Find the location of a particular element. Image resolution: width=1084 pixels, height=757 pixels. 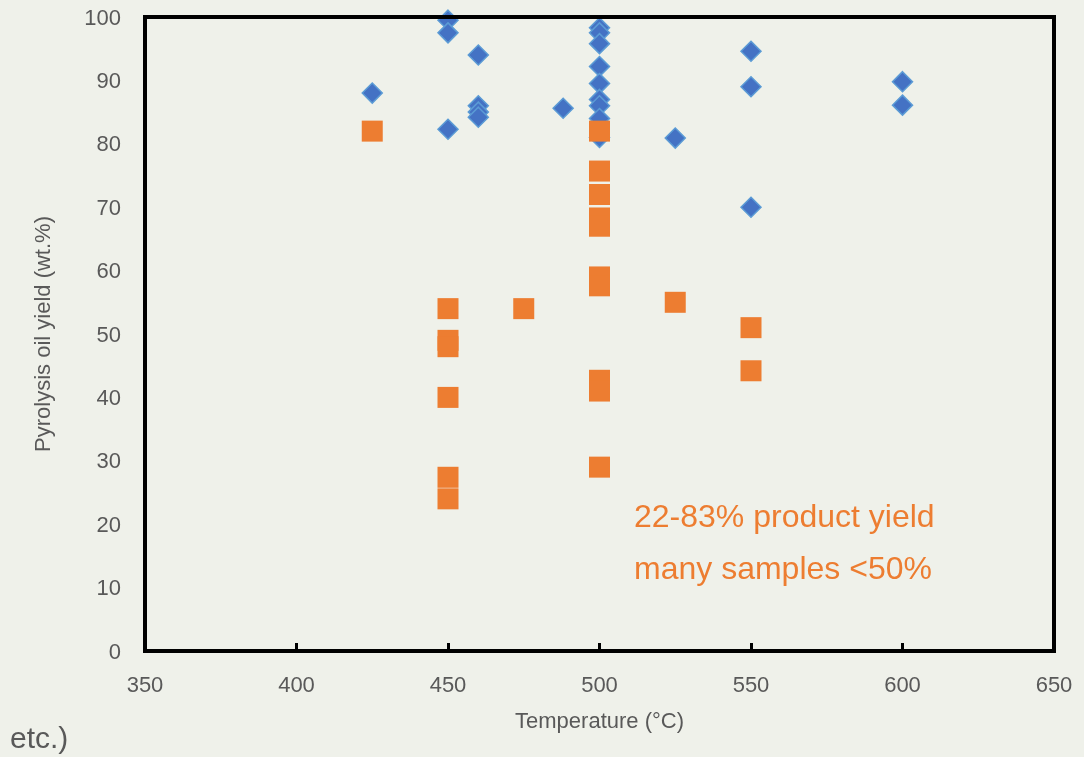

y-tick-label: 60 is located at coordinates (108, 271).